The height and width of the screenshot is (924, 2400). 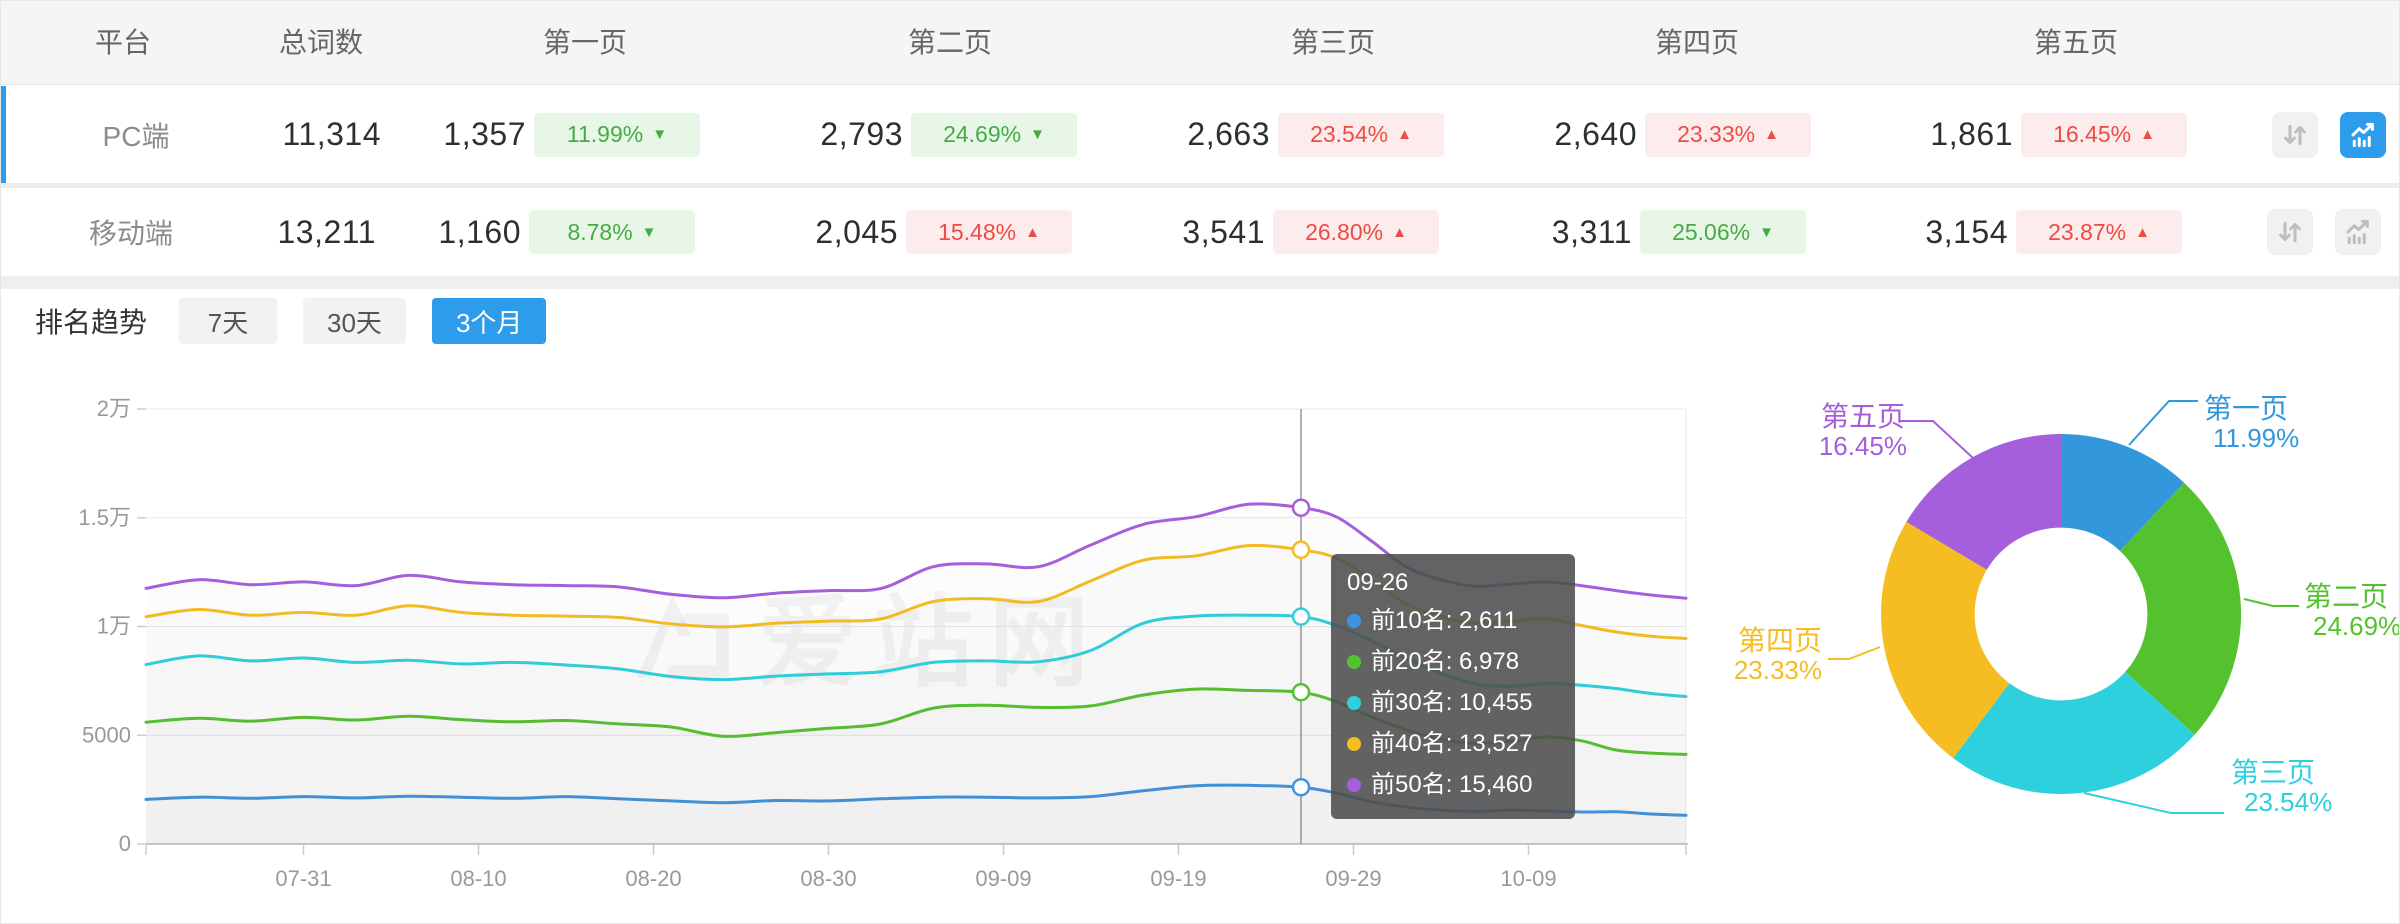 I want to click on badge-pct: 24.69%, so click(x=982, y=134).